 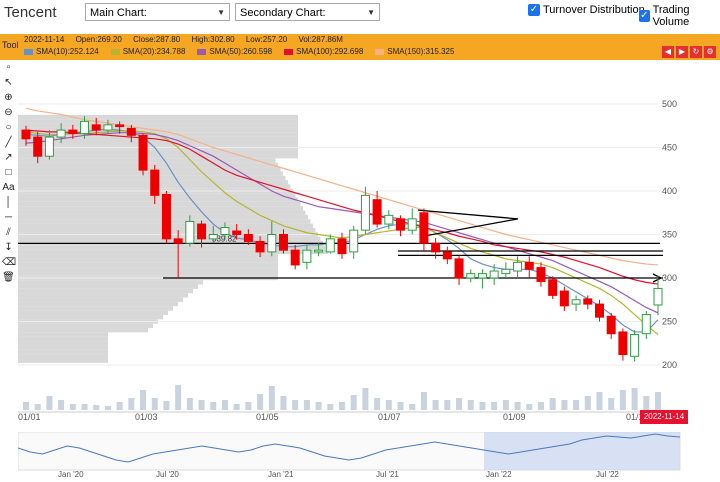 I want to click on line-icon: ╱, so click(x=8, y=142).